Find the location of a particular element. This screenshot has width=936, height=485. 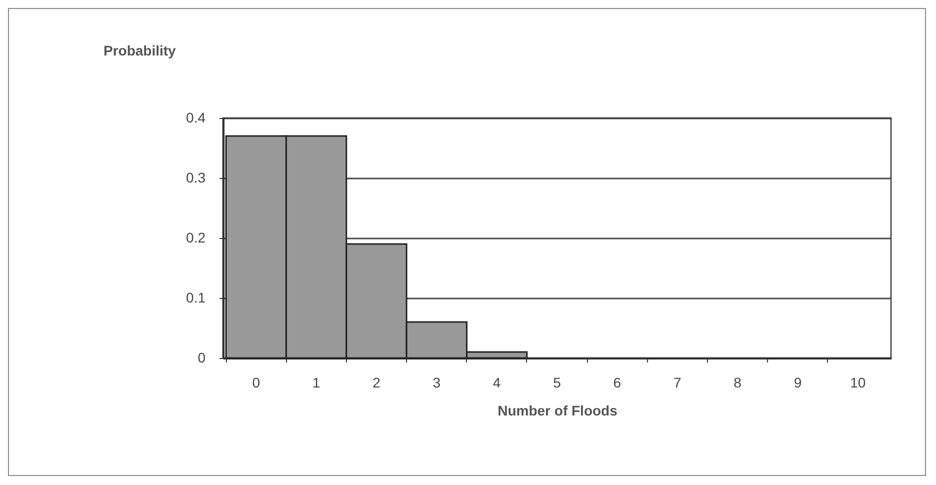

x-tick-label: 10 is located at coordinates (858, 382).